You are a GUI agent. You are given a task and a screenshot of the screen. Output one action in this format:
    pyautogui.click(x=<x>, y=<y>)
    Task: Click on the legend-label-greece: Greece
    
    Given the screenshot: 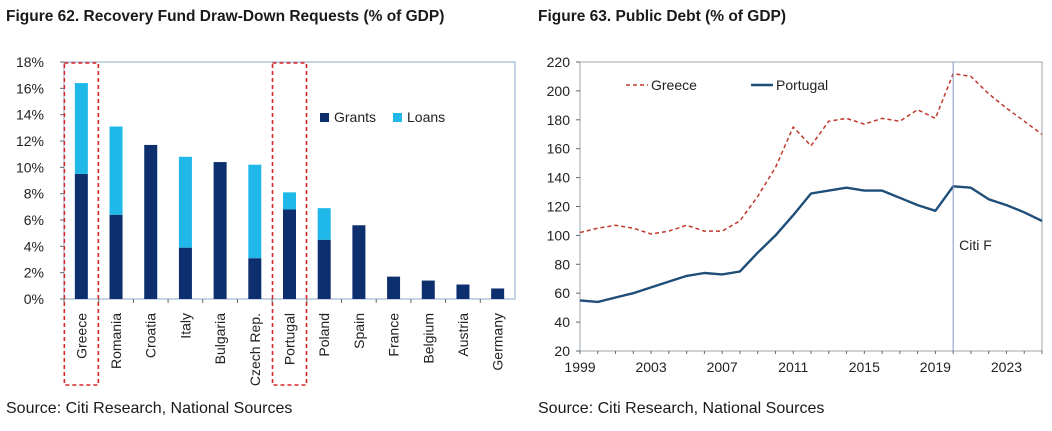 What is the action you would take?
    pyautogui.click(x=674, y=85)
    